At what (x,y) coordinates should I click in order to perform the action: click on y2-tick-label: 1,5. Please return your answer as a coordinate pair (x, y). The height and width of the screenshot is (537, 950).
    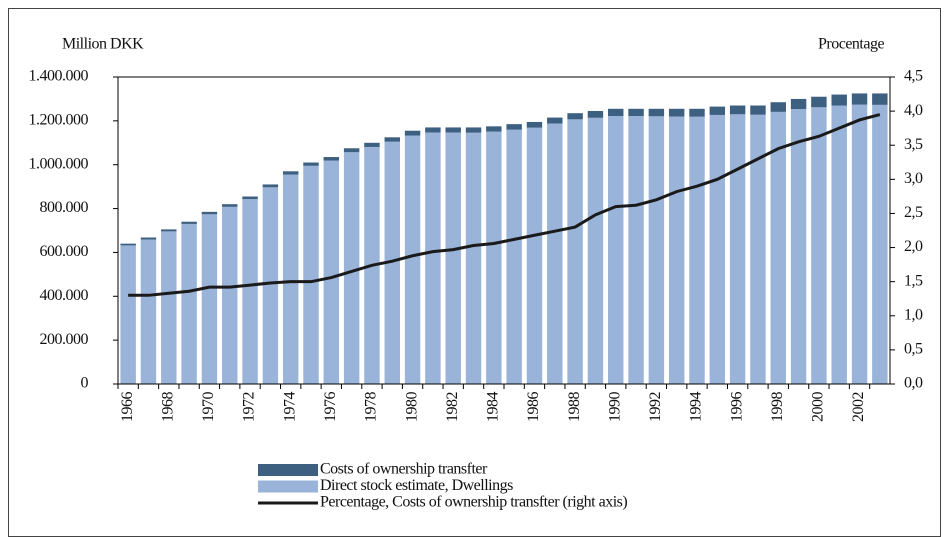
    Looking at the image, I should click on (913, 280).